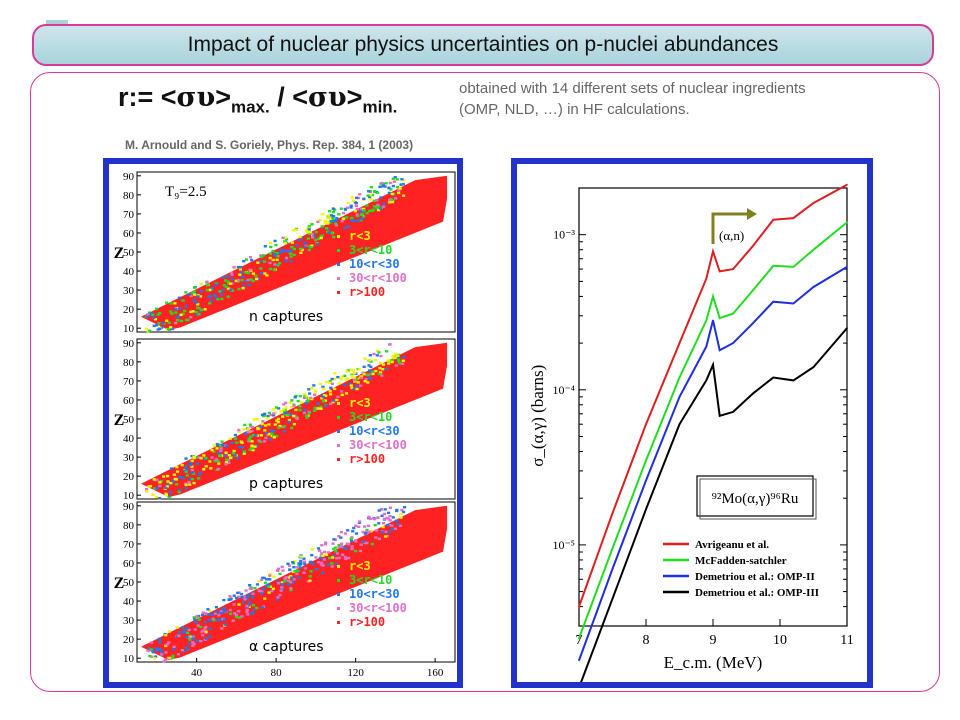  I want to click on y-tick-label: 70, so click(129, 545).